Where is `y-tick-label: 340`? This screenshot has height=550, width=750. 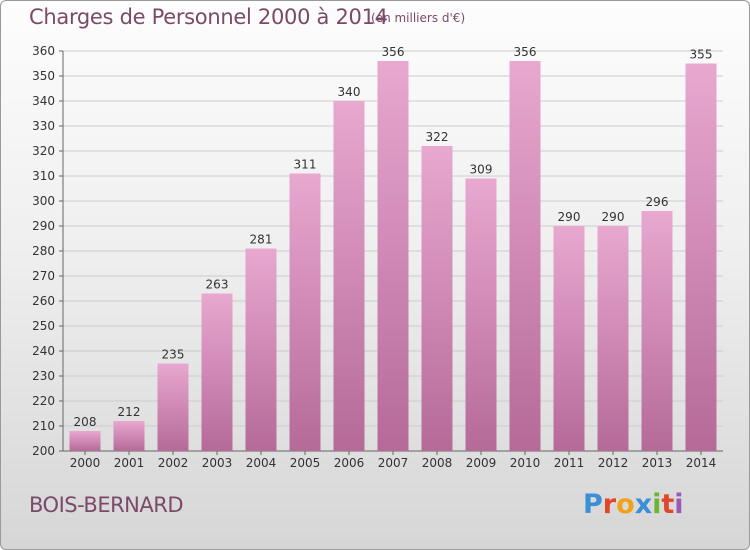 y-tick-label: 340 is located at coordinates (43, 101).